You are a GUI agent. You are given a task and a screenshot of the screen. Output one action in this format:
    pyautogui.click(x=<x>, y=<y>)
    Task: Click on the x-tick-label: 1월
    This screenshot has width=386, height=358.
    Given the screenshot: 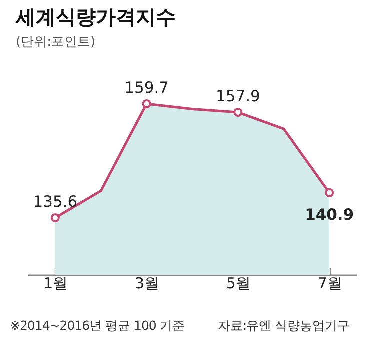 What is the action you would take?
    pyautogui.click(x=56, y=283)
    